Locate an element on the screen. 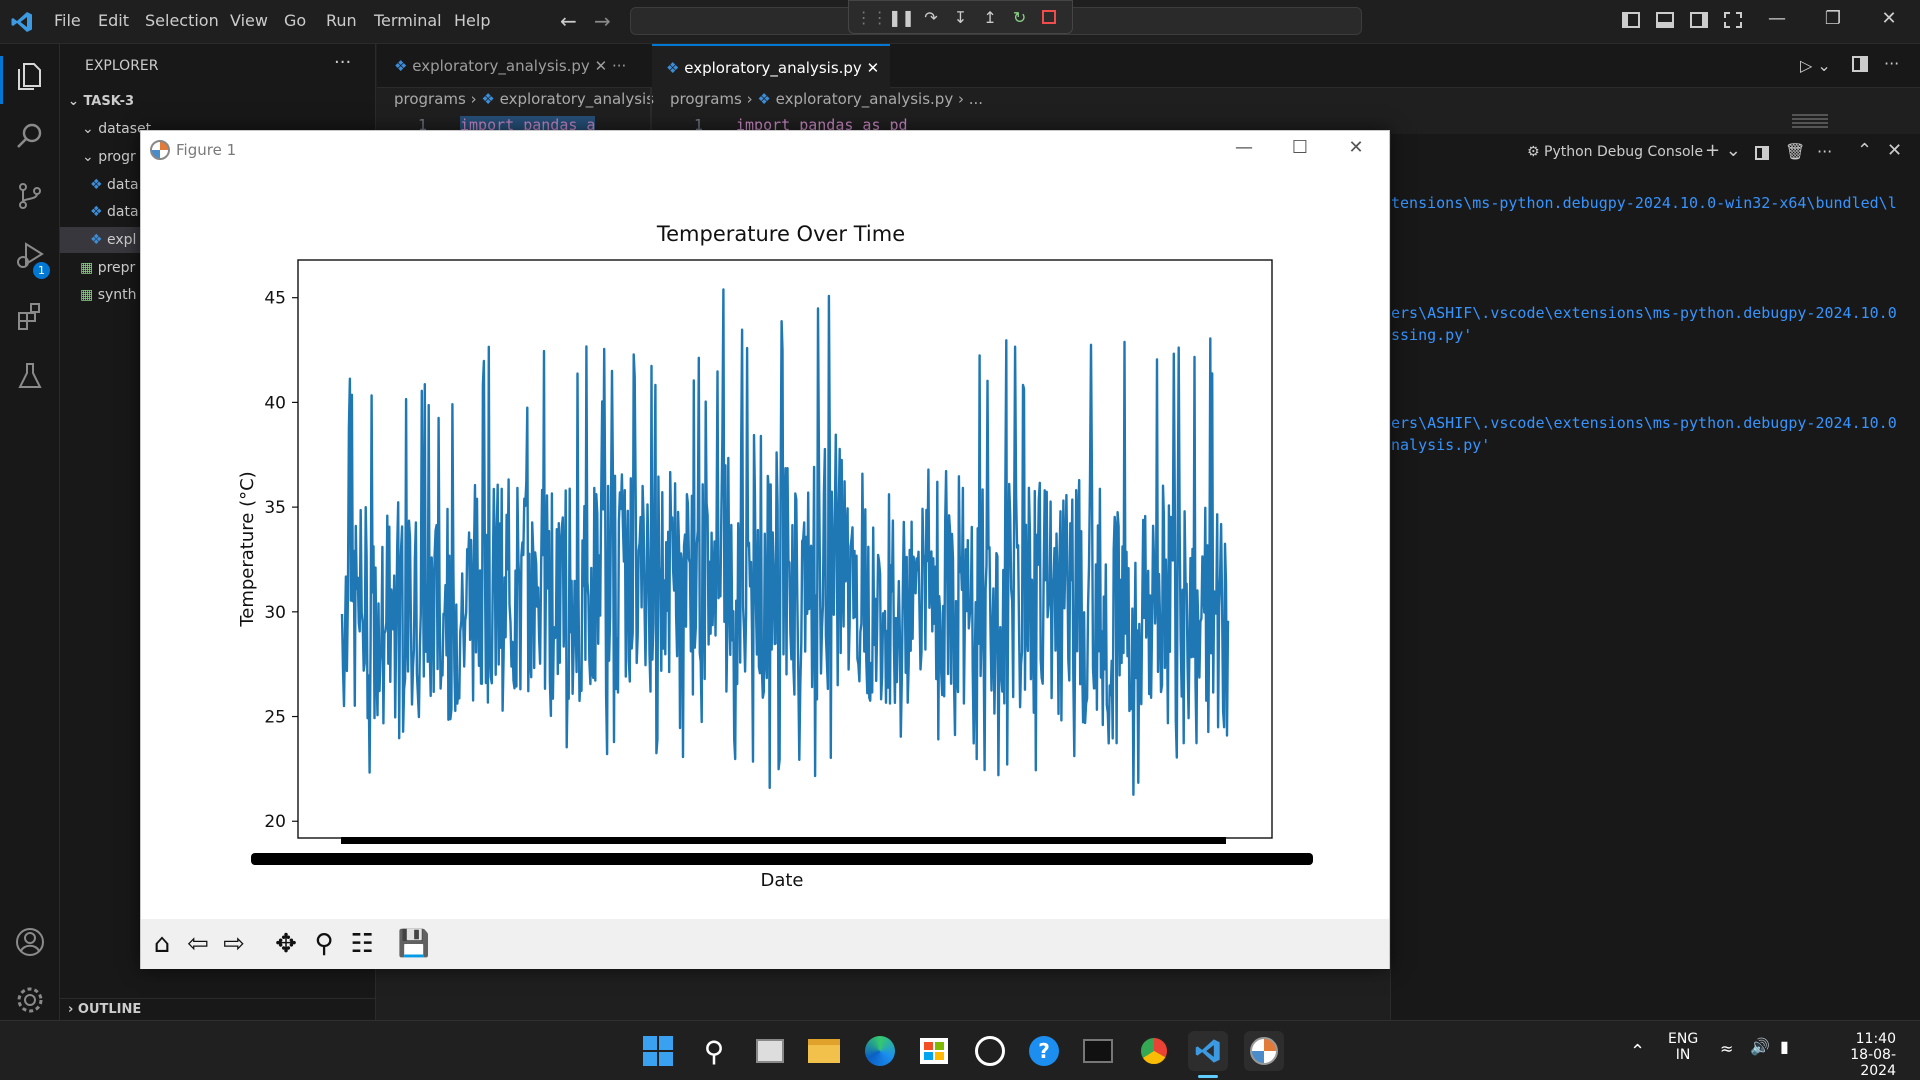 This screenshot has width=1920, height=1080. folder-programs: ⌄ progr is located at coordinates (109, 157).